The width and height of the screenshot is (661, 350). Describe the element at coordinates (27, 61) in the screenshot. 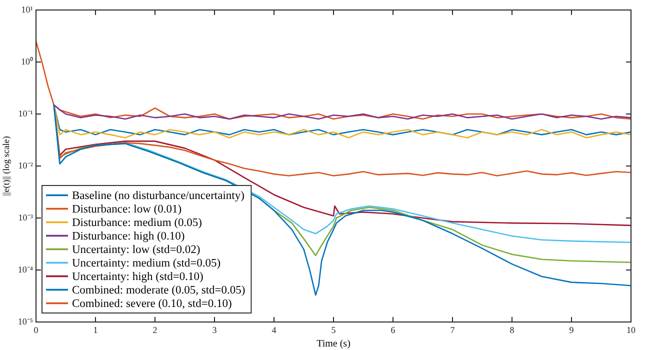

I see `y-tick-label: 10⁰` at that location.